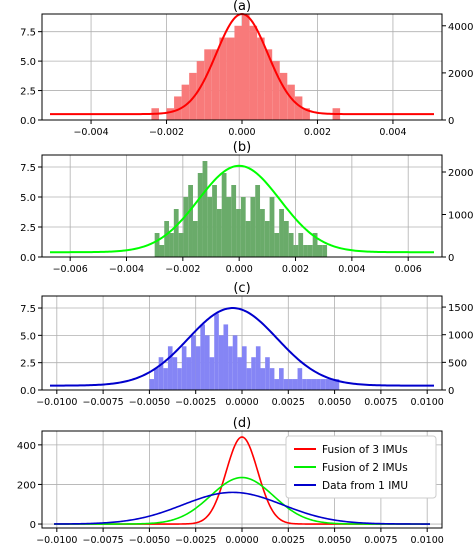 This screenshot has height=549, width=474. I want to click on x-tick-label: 0.0075, so click(380, 540).